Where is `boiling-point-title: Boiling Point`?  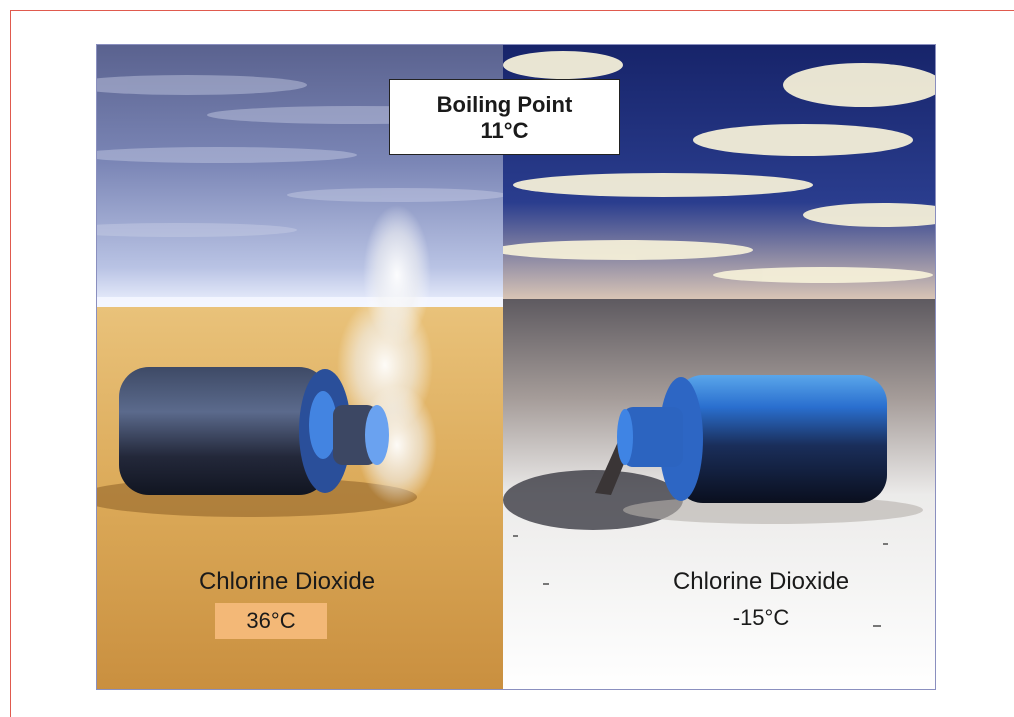 boiling-point-title: Boiling Point is located at coordinates (504, 104).